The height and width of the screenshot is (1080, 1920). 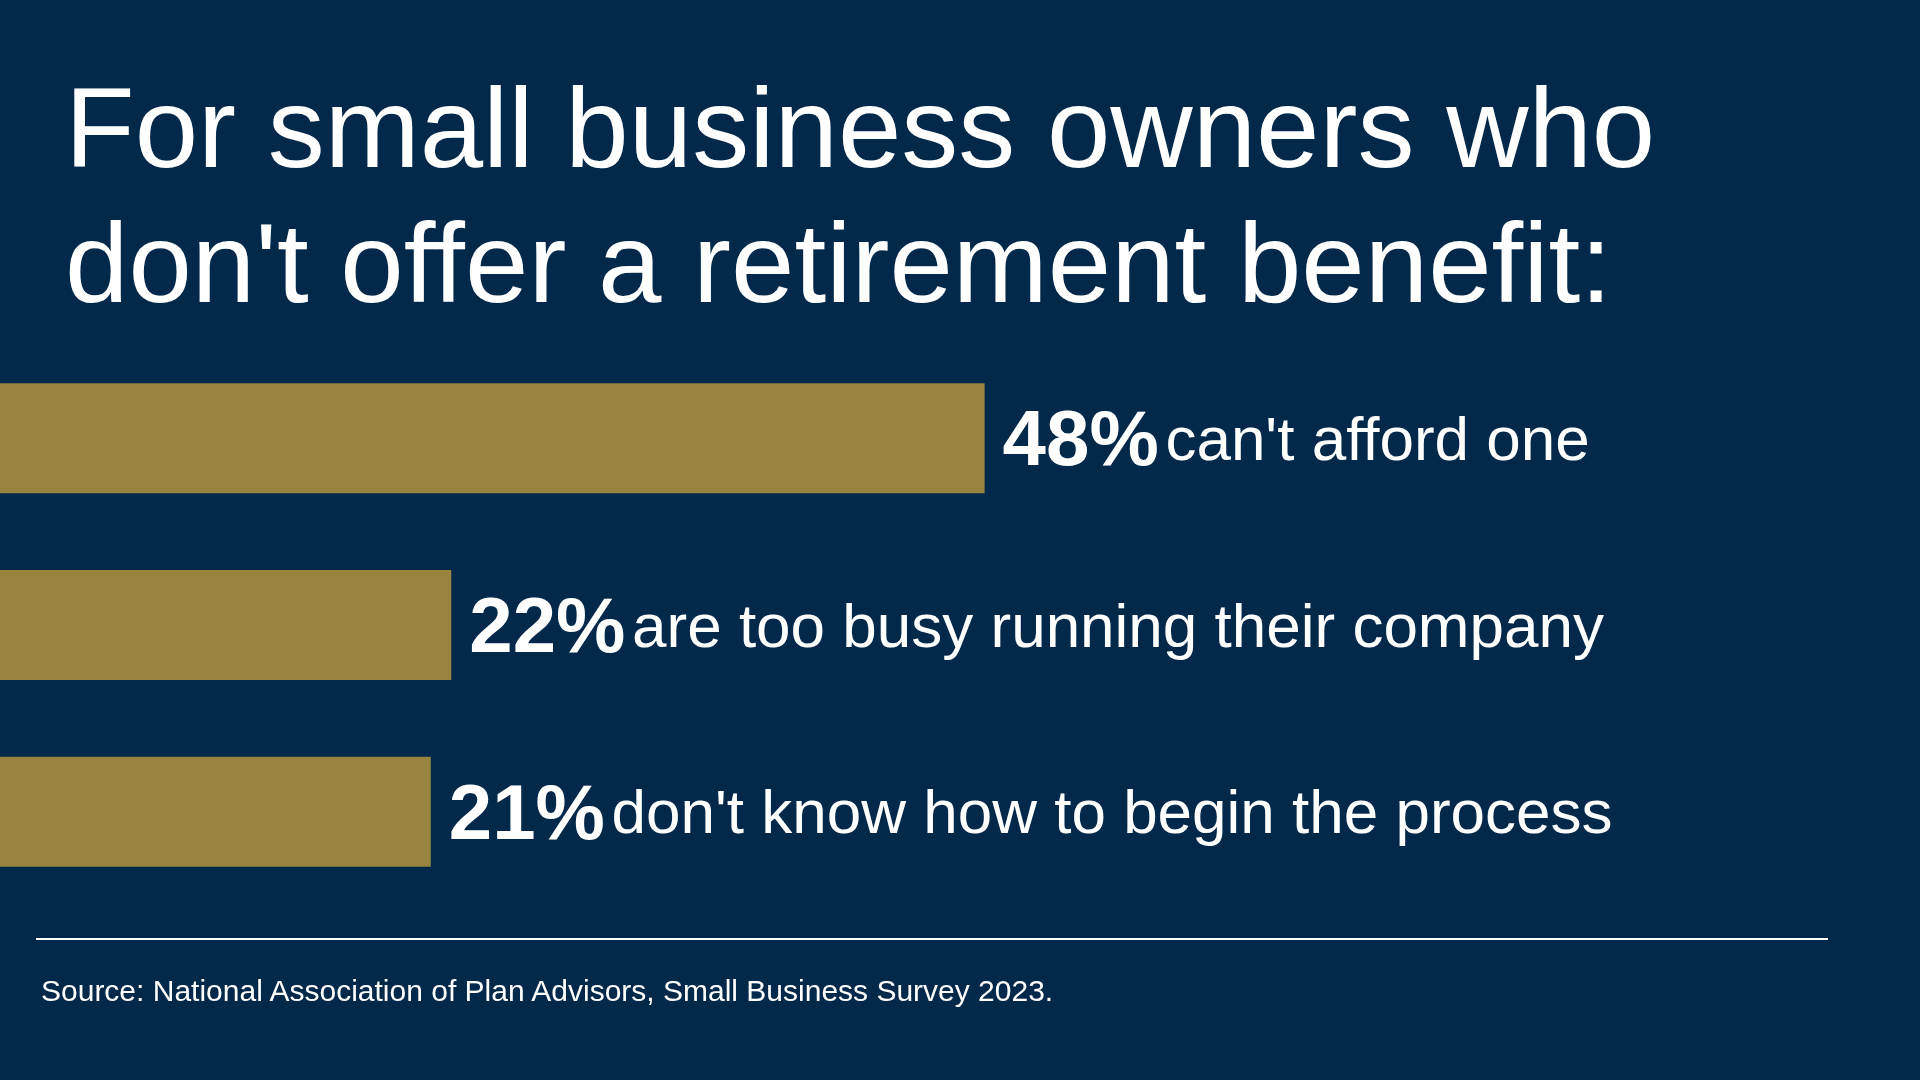 I want to click on y-tick-label: are too busy running their company, so click(x=1118, y=625).